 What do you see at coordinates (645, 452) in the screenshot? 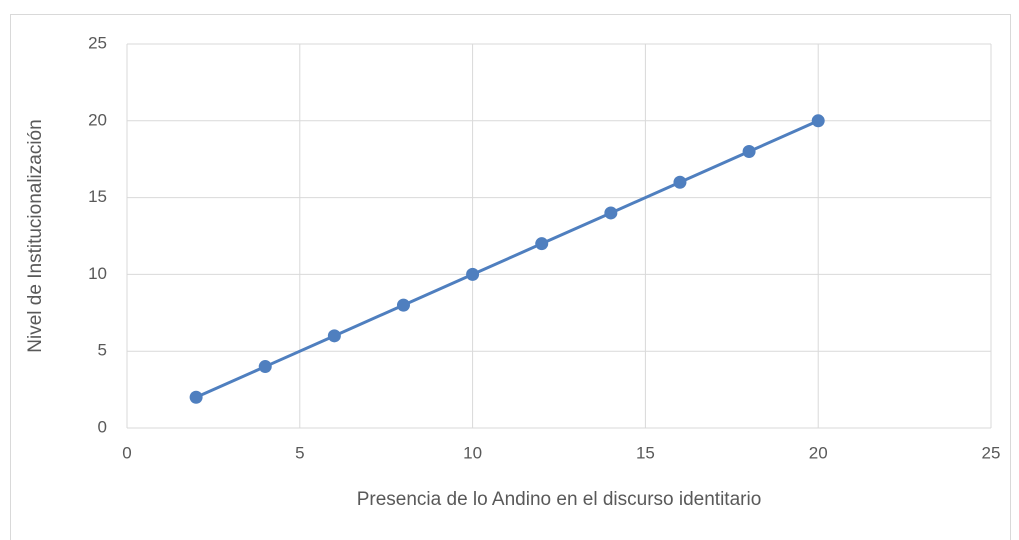
I see `x-tick-label: 15` at bounding box center [645, 452].